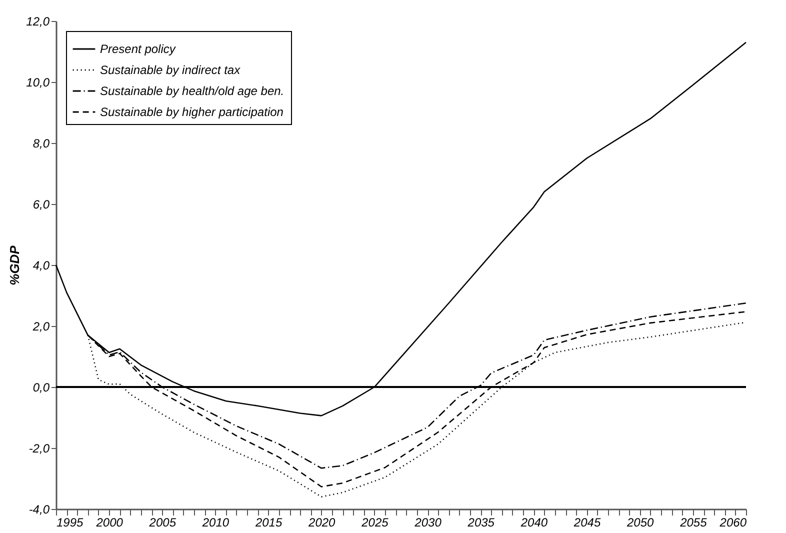  Describe the element at coordinates (38, 21) in the screenshot. I see `y-tick-label: 12,0` at that location.